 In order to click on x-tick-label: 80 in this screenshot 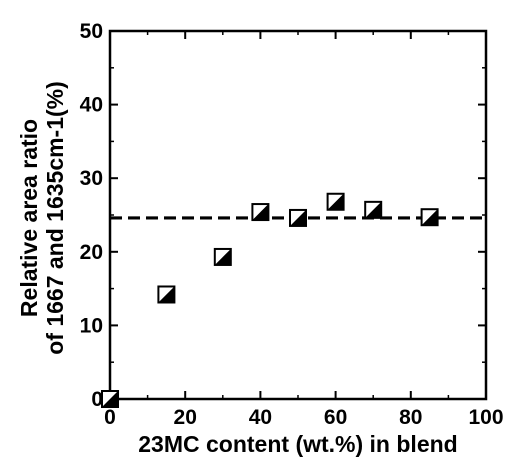, I will do `click(410, 417)`.